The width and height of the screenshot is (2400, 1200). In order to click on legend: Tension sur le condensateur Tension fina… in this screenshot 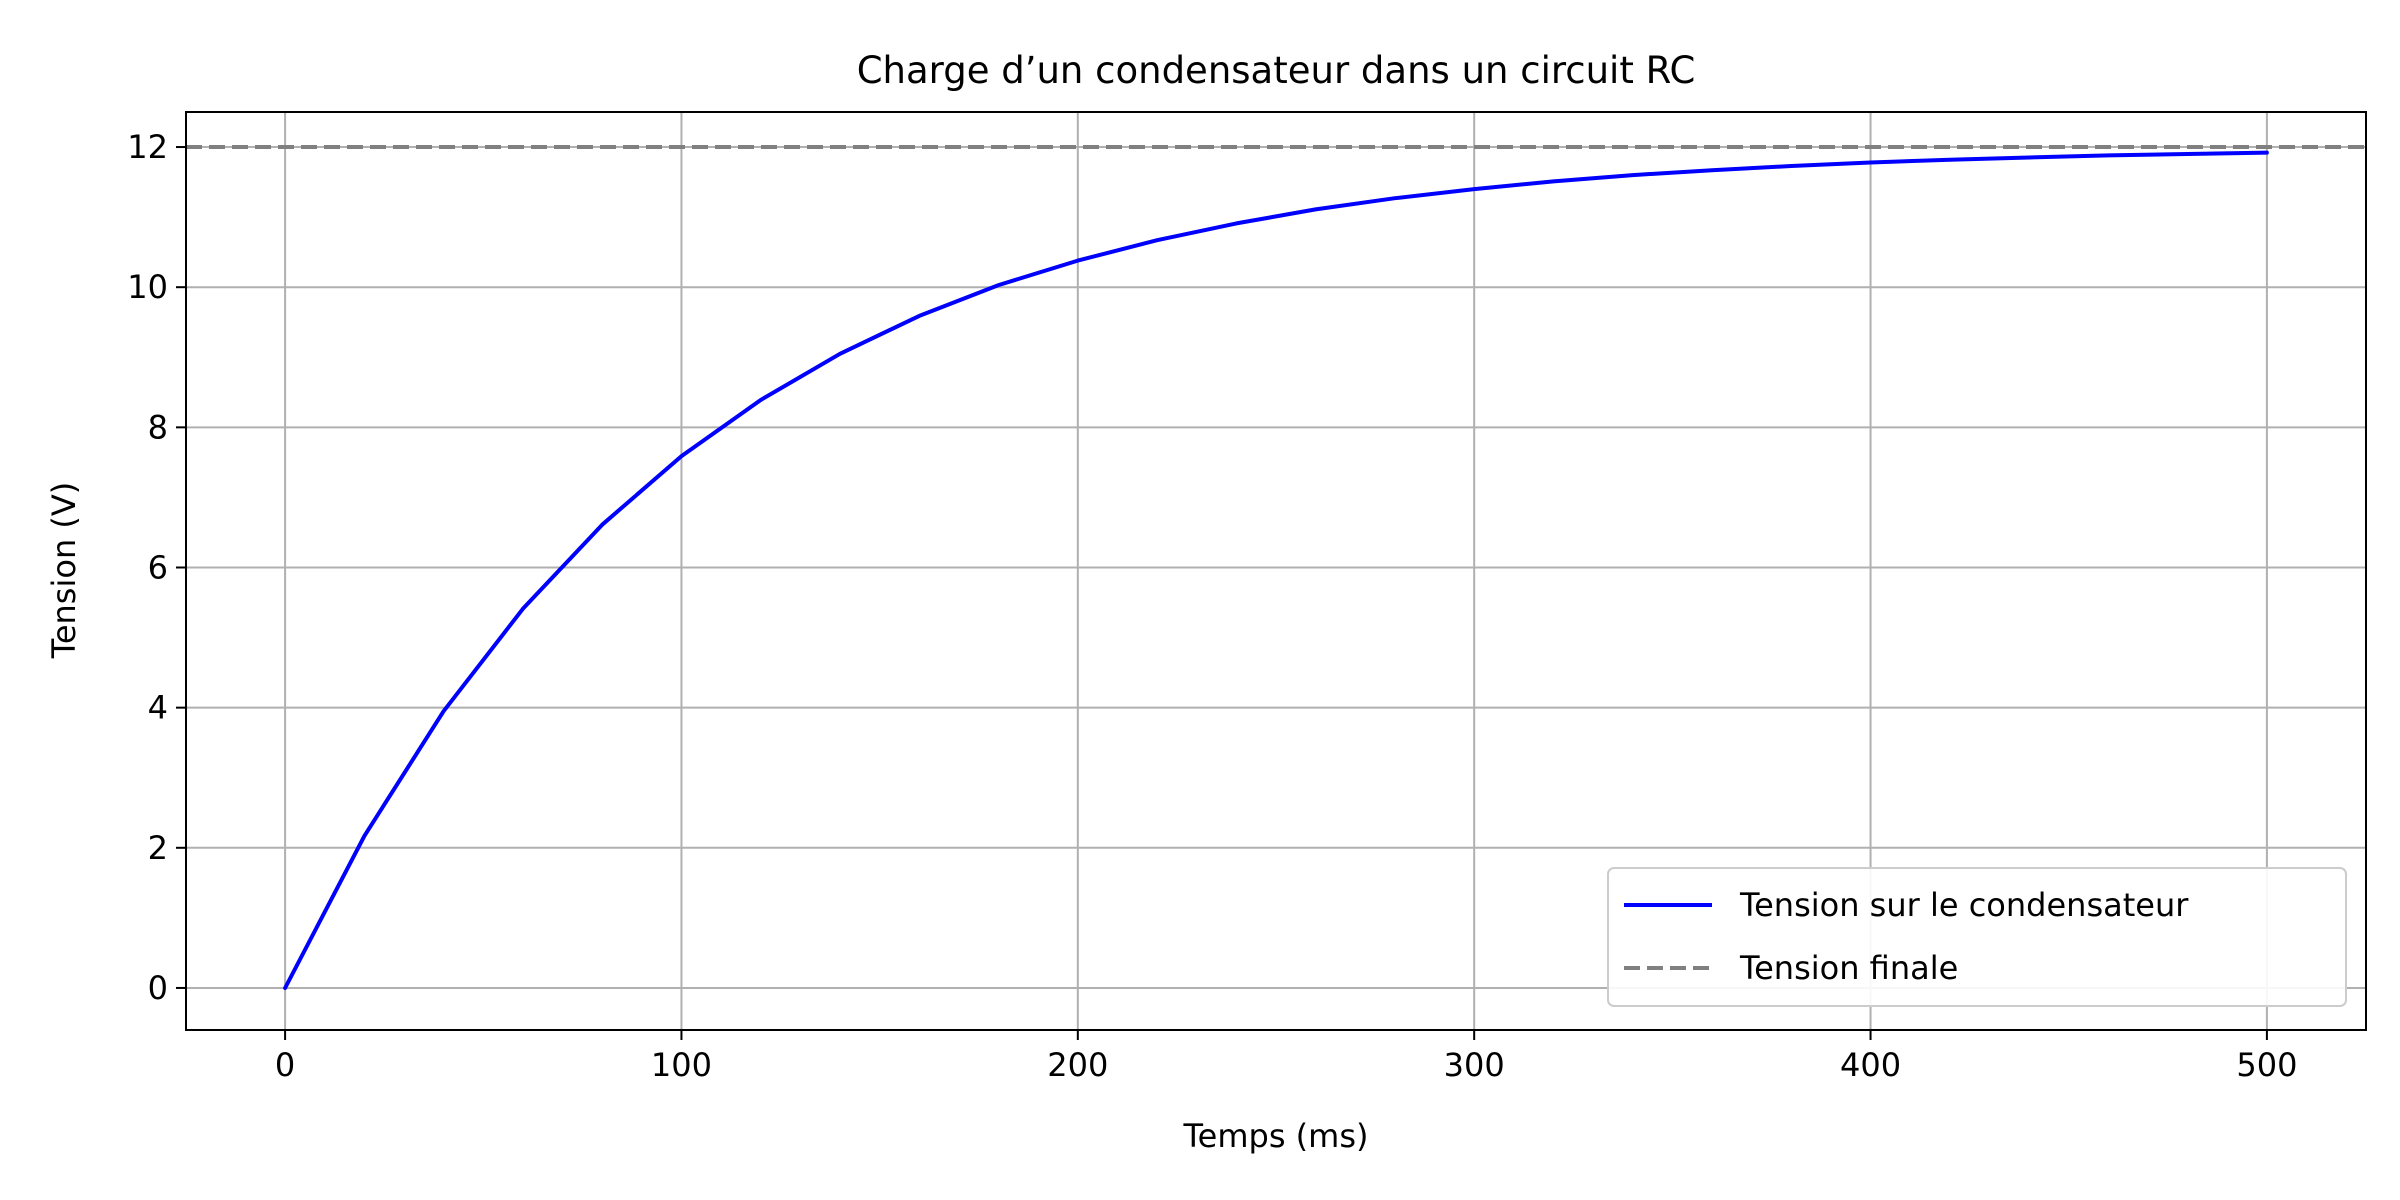, I will do `click(1977, 937)`.